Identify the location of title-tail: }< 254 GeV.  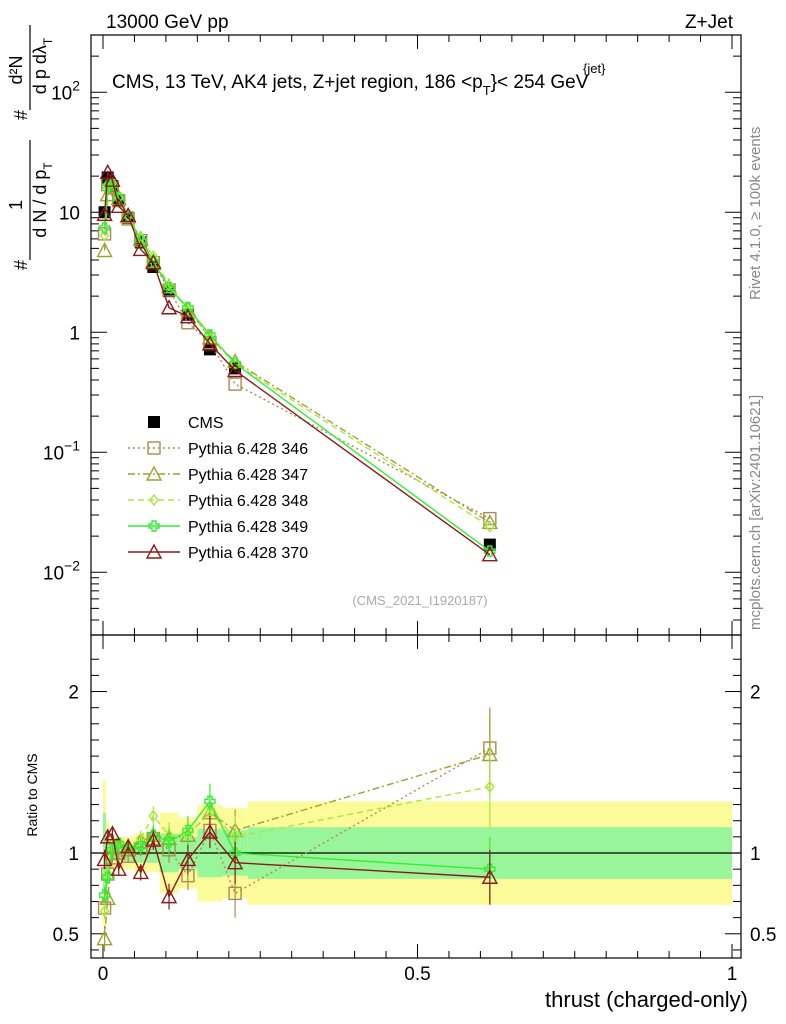
(540, 82).